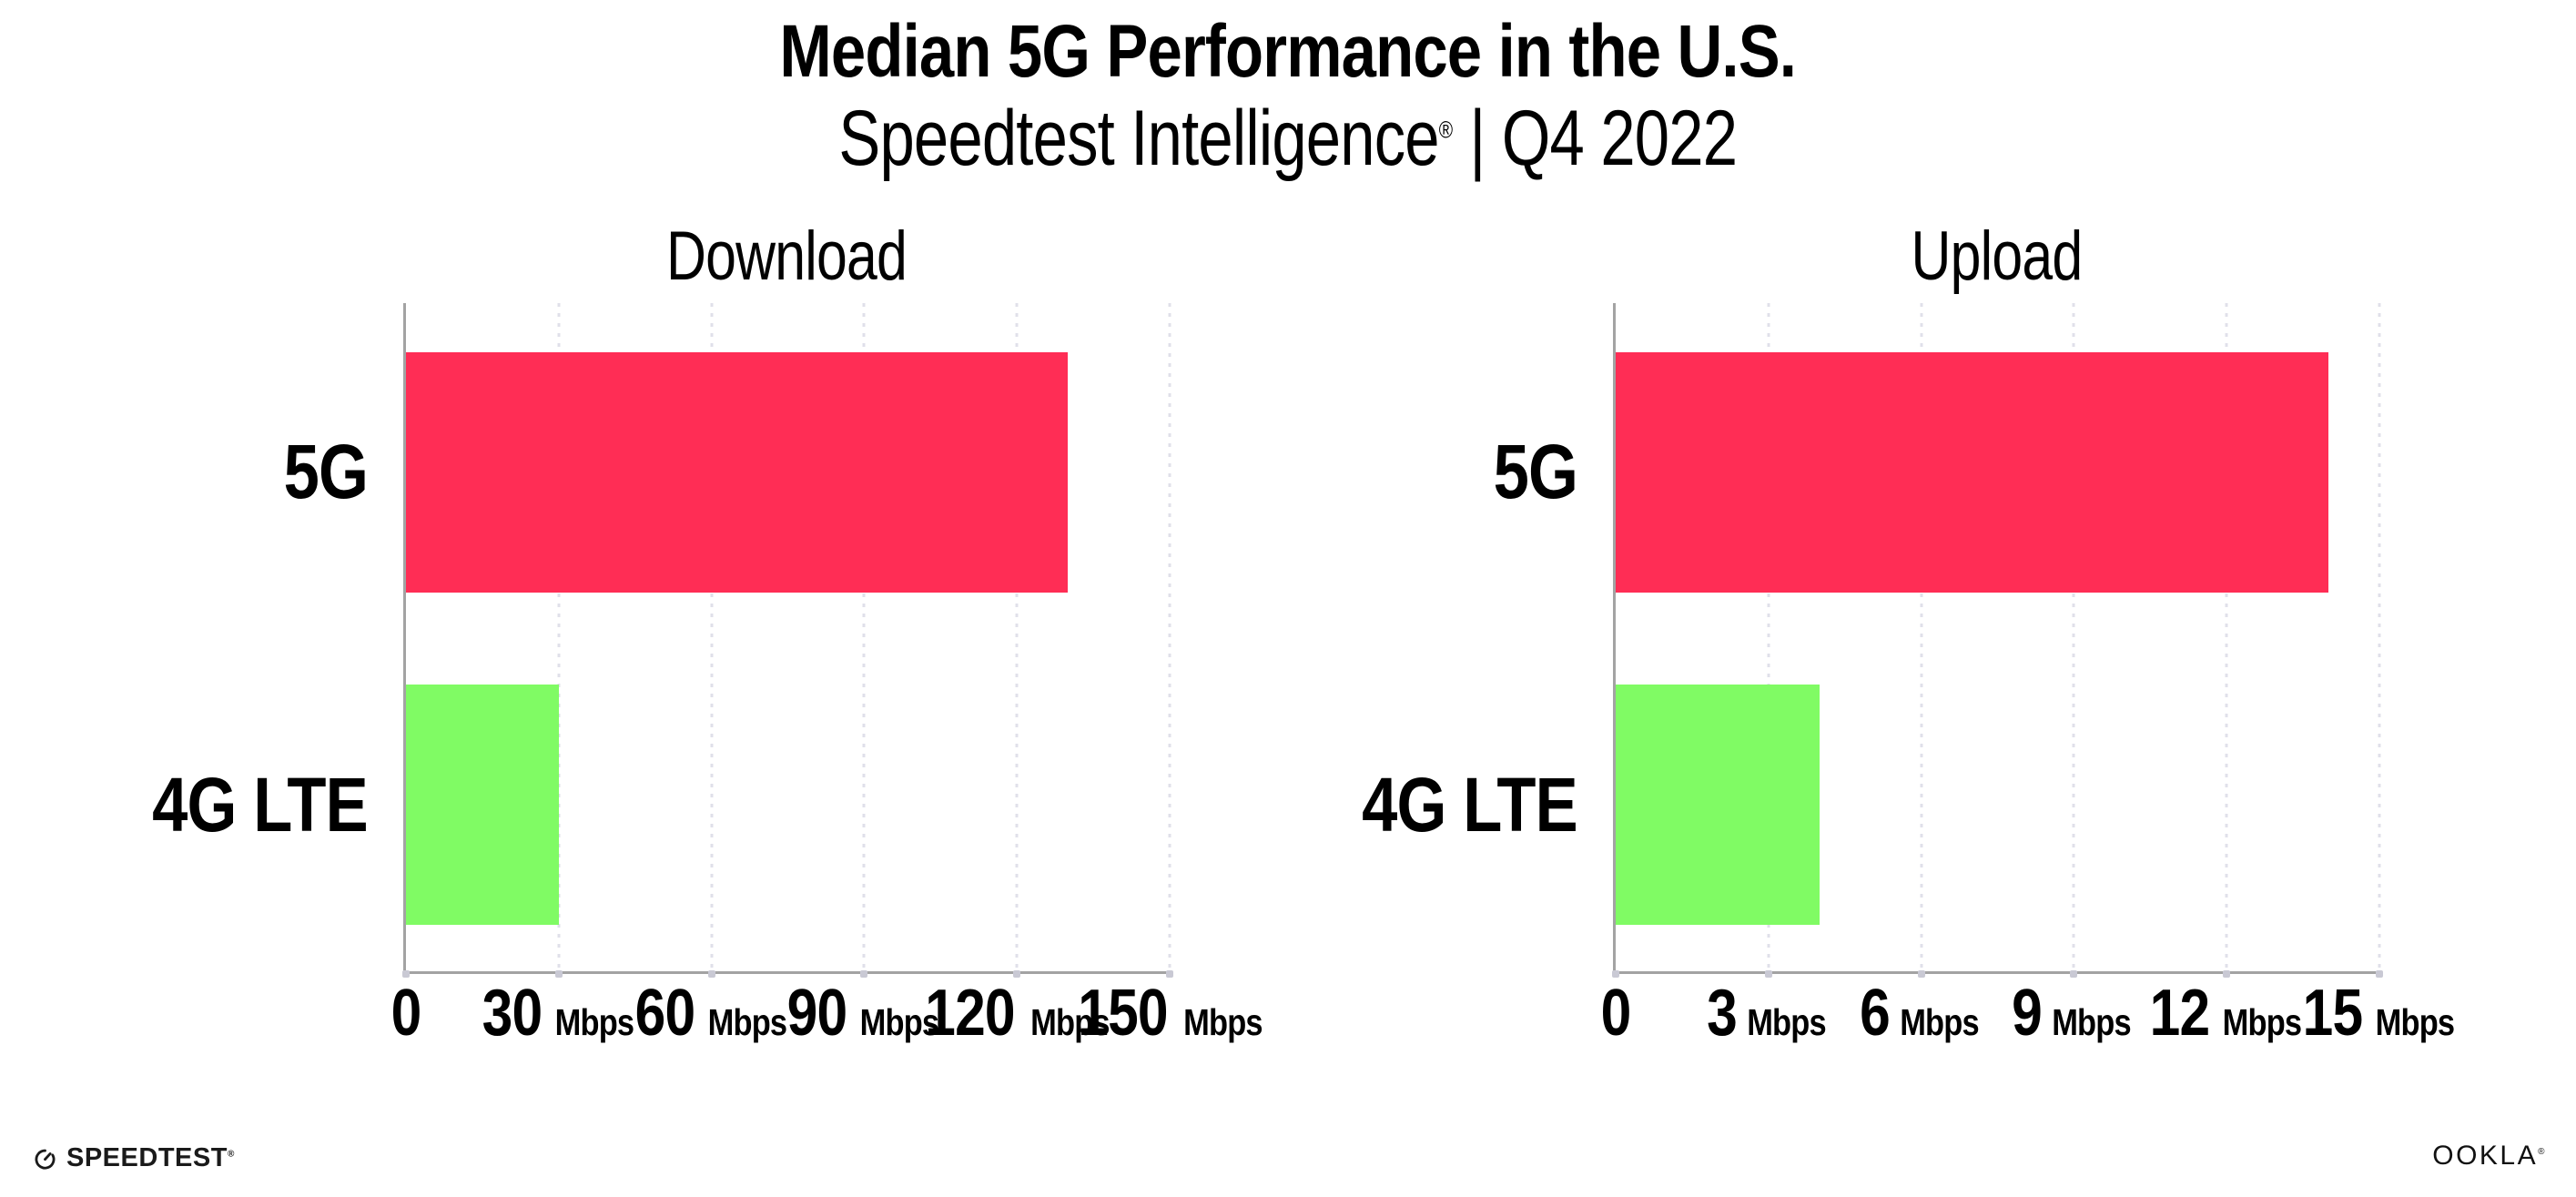 This screenshot has height=1197, width=2576. I want to click on tick-value: 3, so click(1722, 1014).